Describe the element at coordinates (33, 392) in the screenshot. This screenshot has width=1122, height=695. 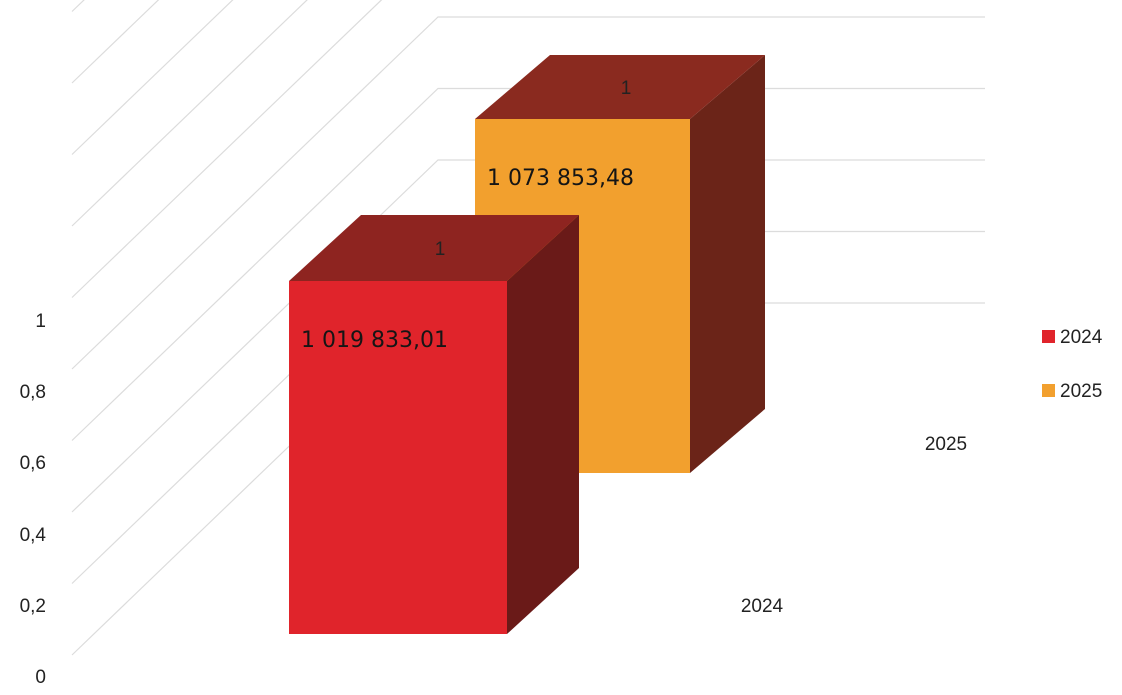
I see `y-tick-label: 0,8` at that location.